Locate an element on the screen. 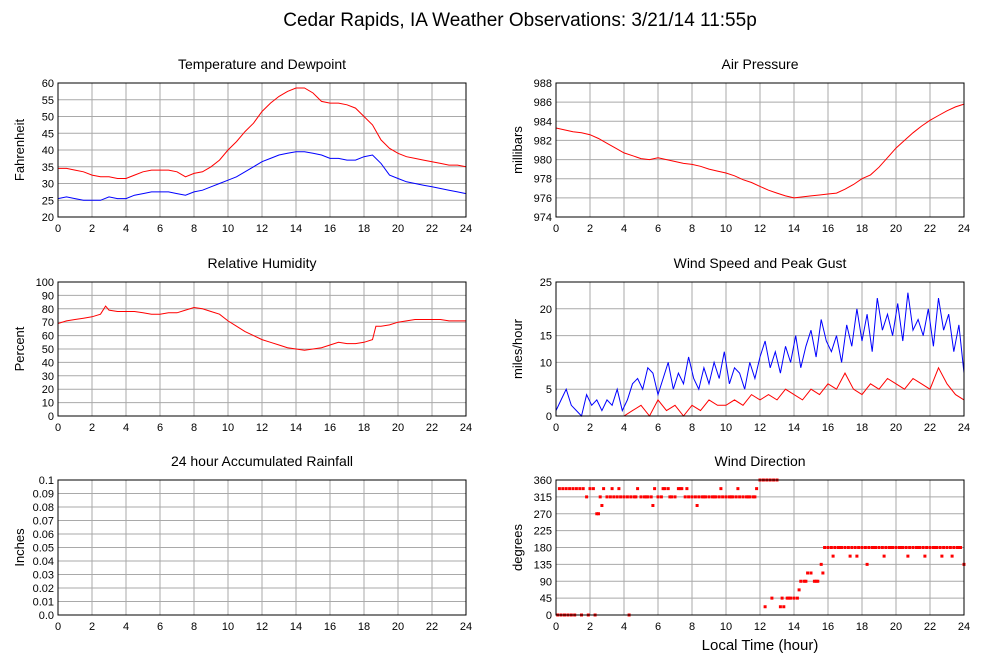 This screenshot has width=999, height=659. y-tick-label: 180 is located at coordinates (543, 549).